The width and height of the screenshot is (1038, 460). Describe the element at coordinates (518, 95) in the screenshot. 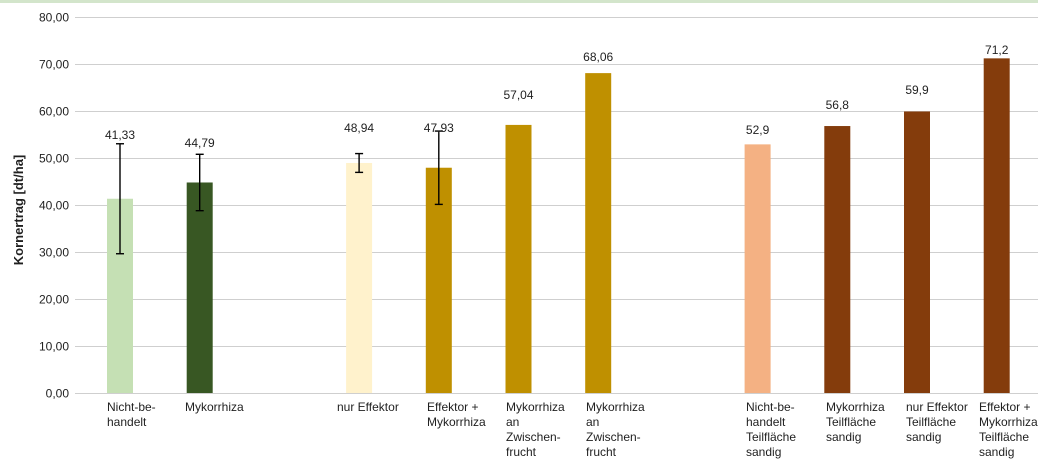

I see `data-label: 57,04` at that location.